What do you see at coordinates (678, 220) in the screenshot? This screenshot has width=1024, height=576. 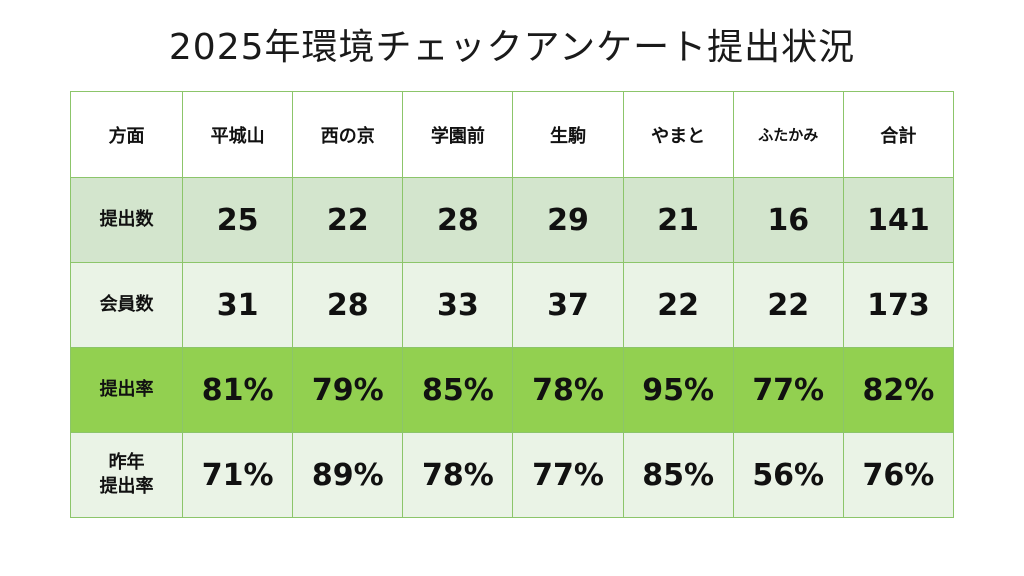 I see `table-cell: 21` at bounding box center [678, 220].